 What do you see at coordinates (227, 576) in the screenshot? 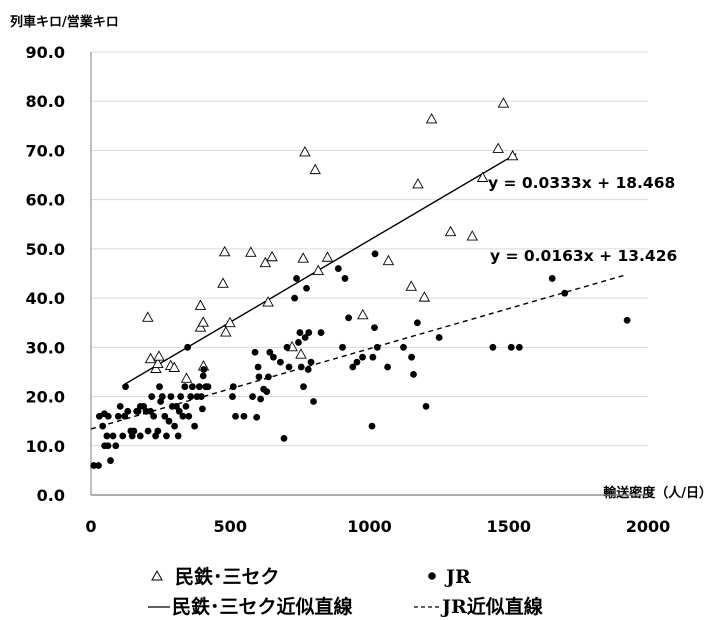
I see `legend-label-minetsu: 民鉄･三セク` at bounding box center [227, 576].